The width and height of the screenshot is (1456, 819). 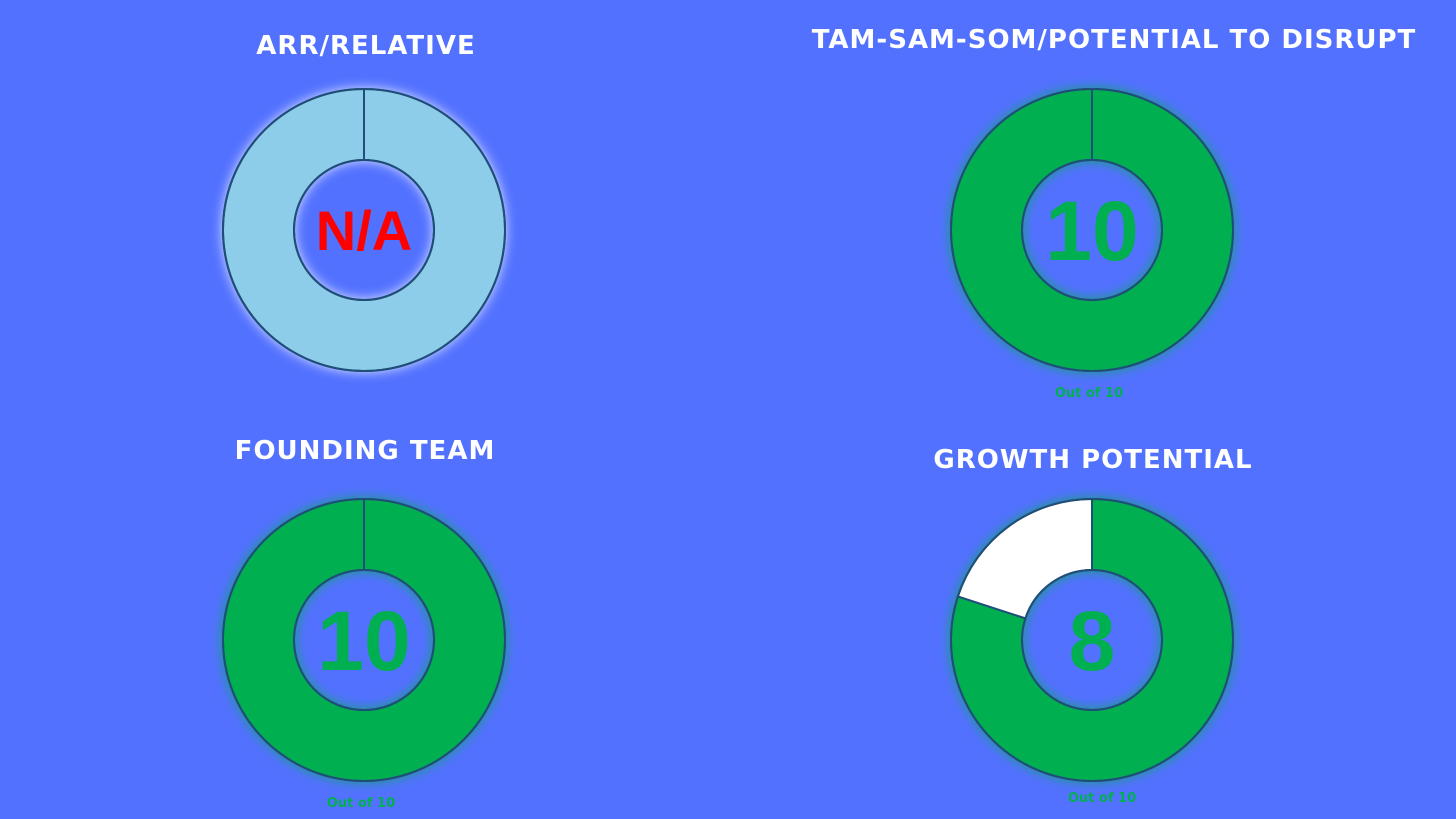 I want to click on gauge-founding-team: 10, so click(x=364, y=639).